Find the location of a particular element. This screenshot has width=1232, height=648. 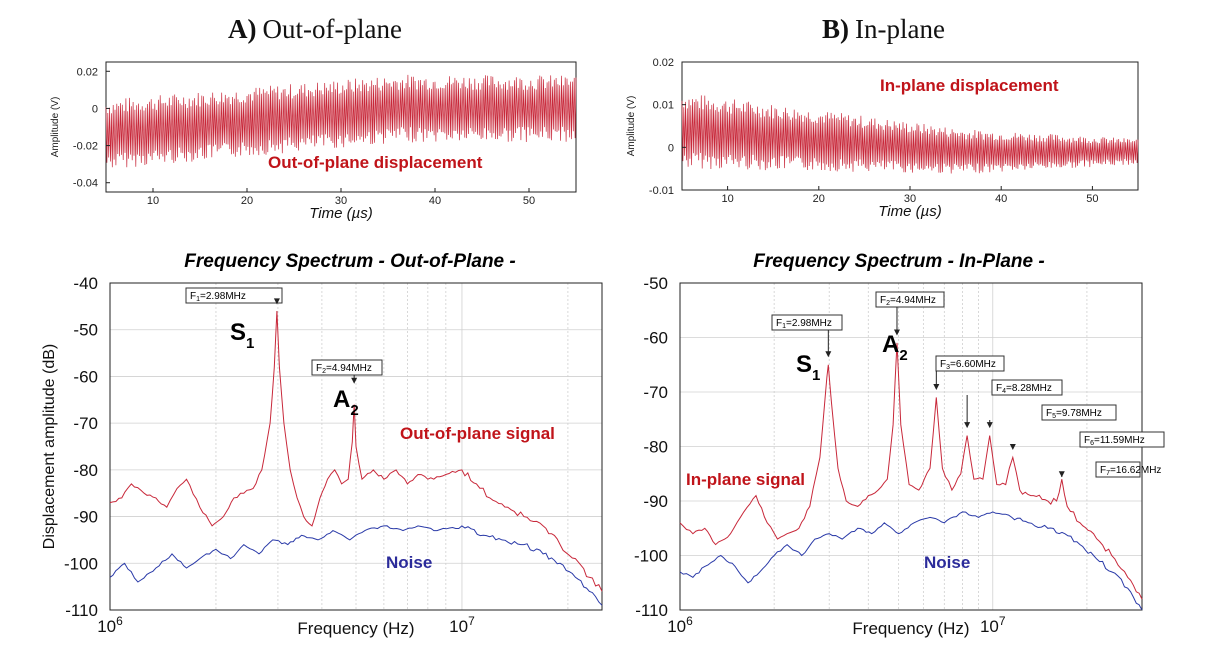

header-right-letter: B) is located at coordinates (835, 29).